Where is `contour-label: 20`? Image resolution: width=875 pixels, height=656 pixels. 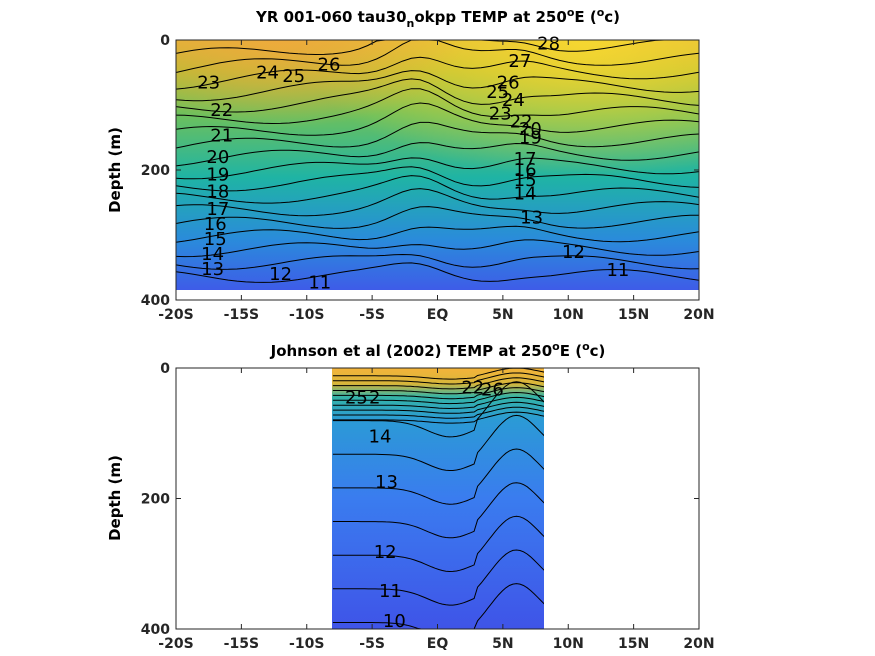 contour-label: 20 is located at coordinates (530, 129).